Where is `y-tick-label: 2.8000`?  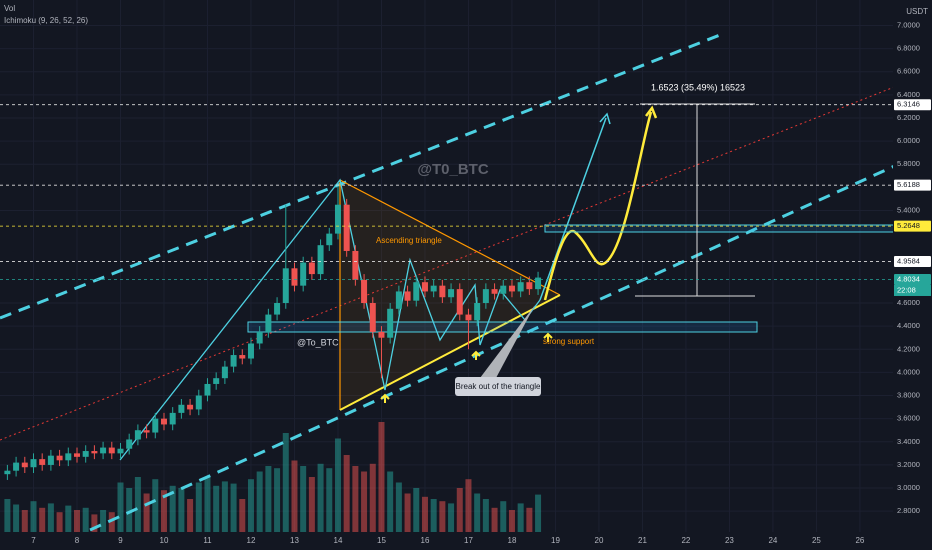 y-tick-label: 2.8000 is located at coordinates (908, 510).